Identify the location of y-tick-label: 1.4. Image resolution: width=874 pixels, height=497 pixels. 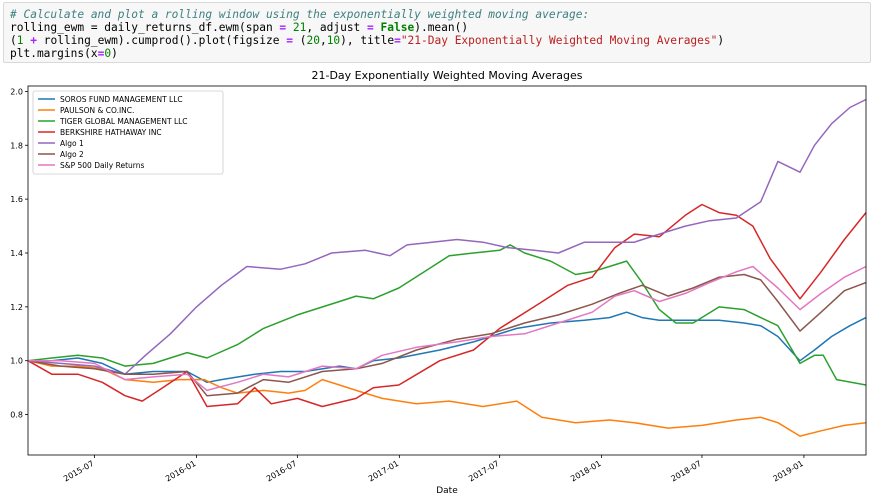
(16, 253).